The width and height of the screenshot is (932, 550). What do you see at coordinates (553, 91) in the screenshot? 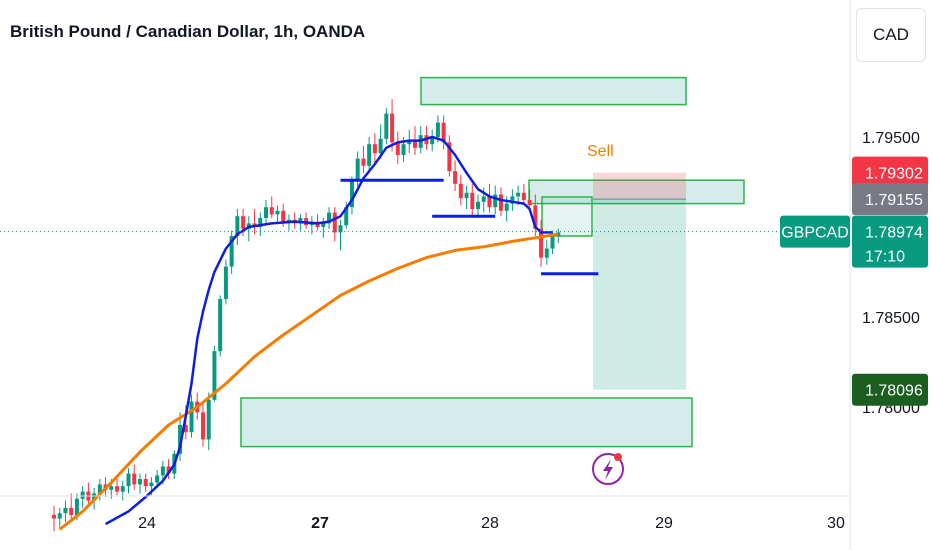
I see `supply-zone-top` at bounding box center [553, 91].